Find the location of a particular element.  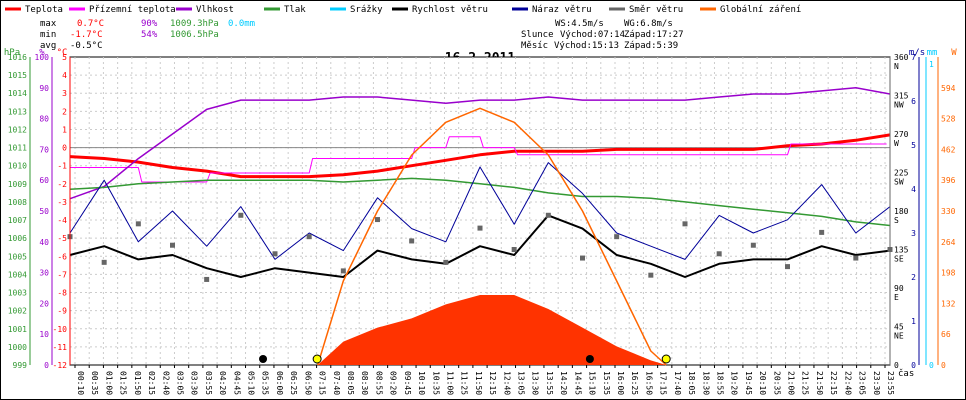

axis-pressure-tick: 1012 is located at coordinates (17, 129).